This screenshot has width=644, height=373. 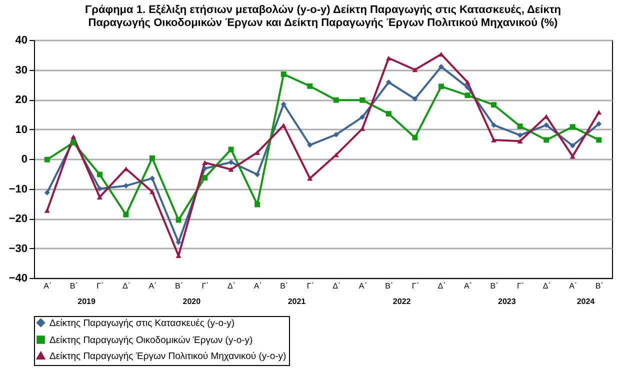 What do you see at coordinates (18, 248) in the screenshot?
I see `y-tick-label: −30` at bounding box center [18, 248].